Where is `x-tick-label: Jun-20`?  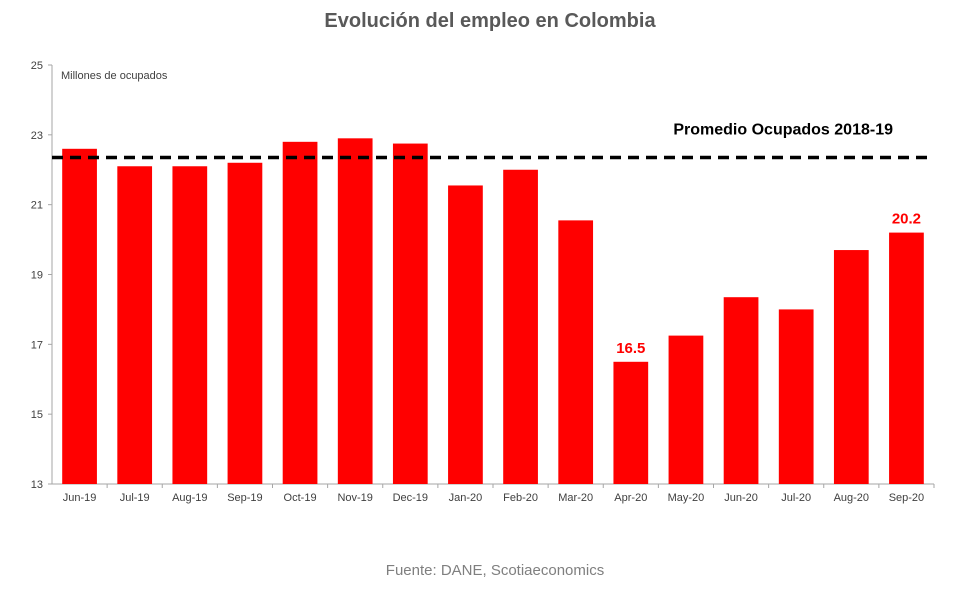
x-tick-label: Jun-20 is located at coordinates (741, 498).